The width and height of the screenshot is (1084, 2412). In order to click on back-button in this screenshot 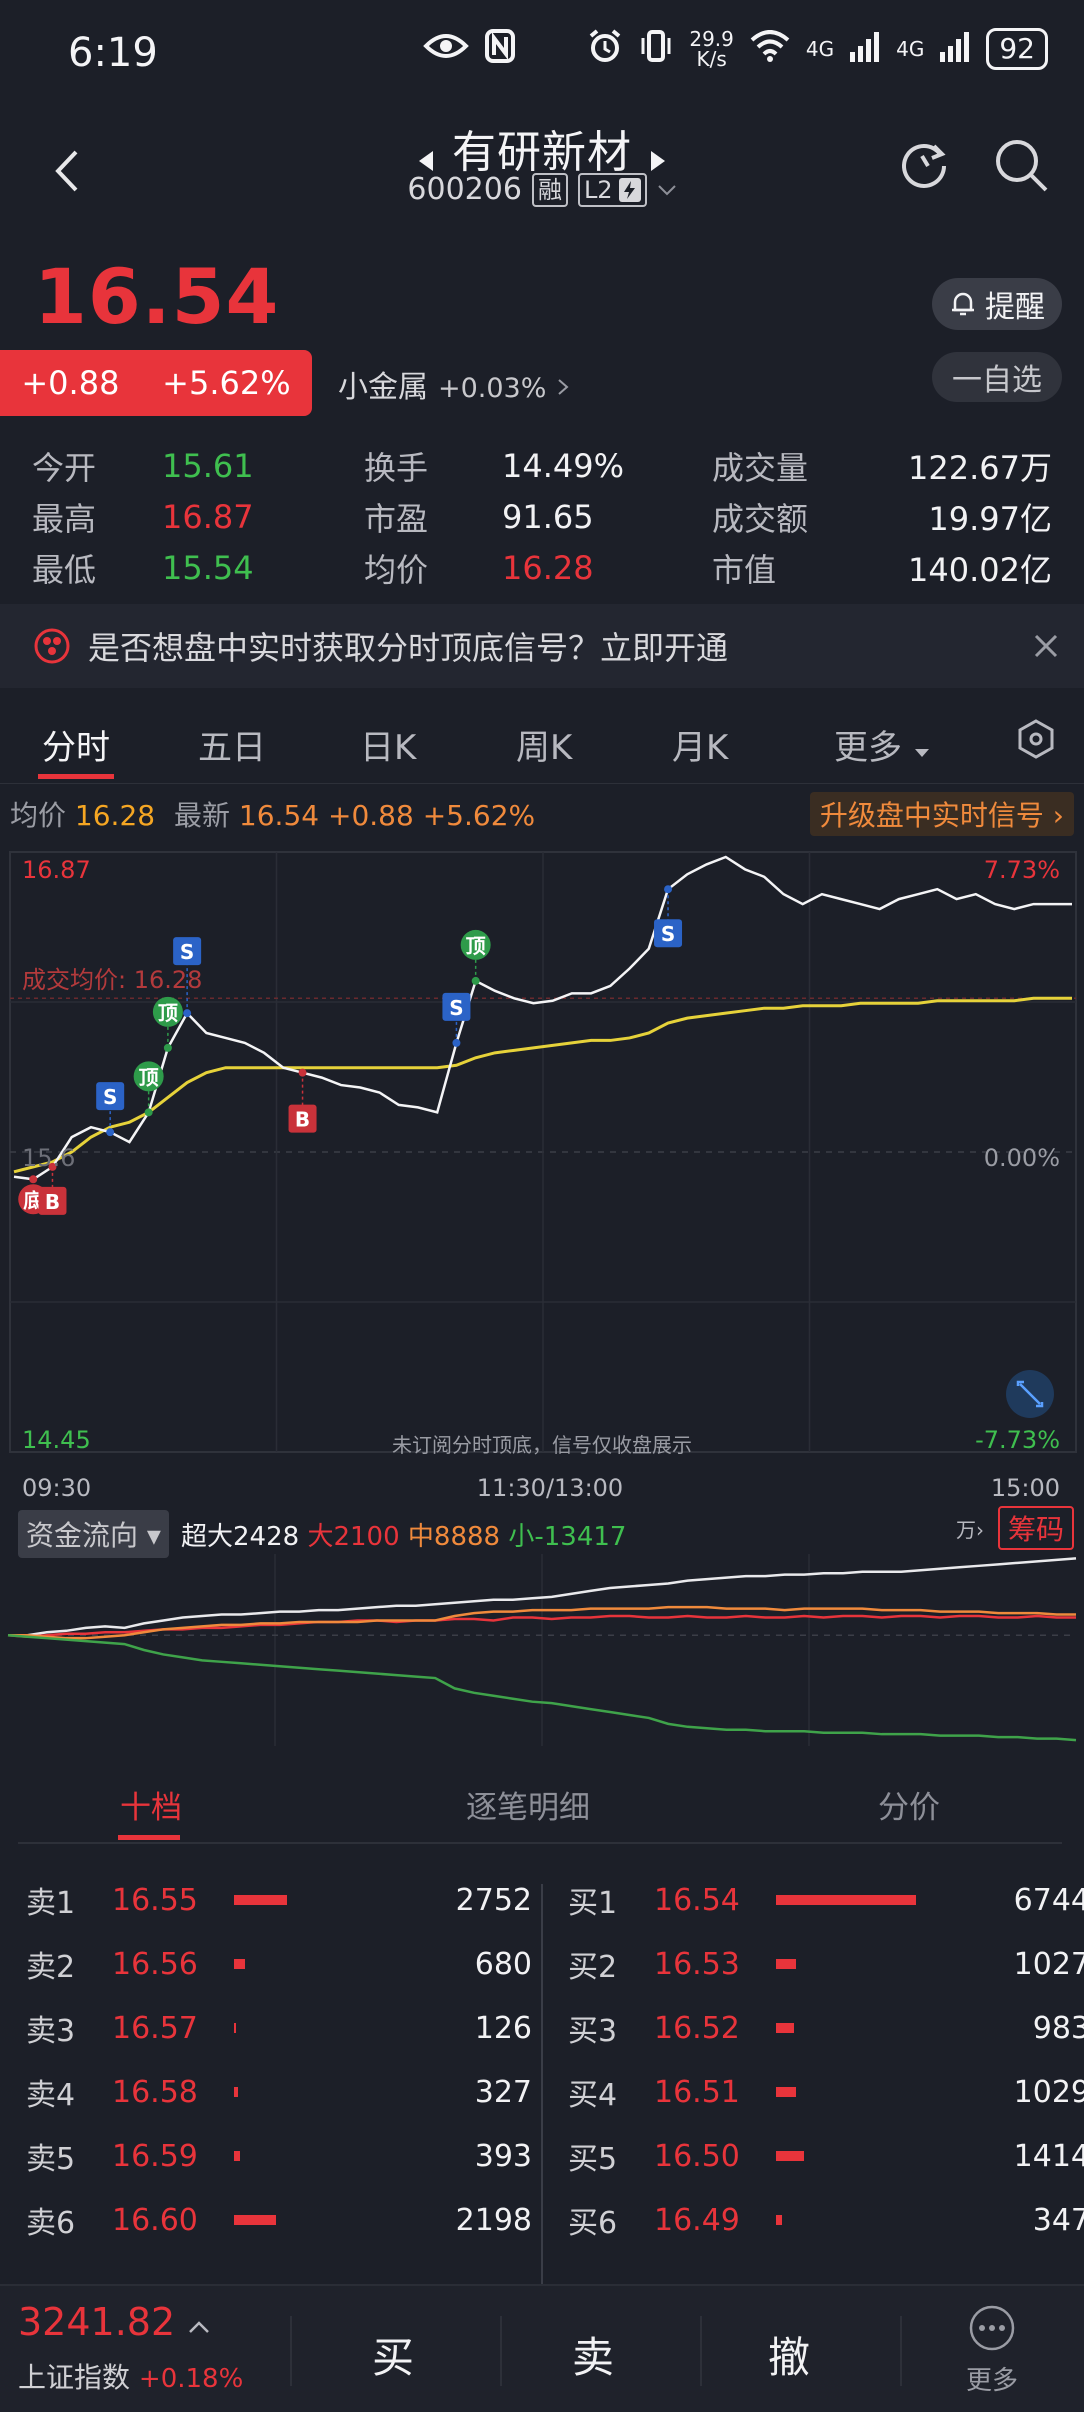, I will do `click(68, 171)`.